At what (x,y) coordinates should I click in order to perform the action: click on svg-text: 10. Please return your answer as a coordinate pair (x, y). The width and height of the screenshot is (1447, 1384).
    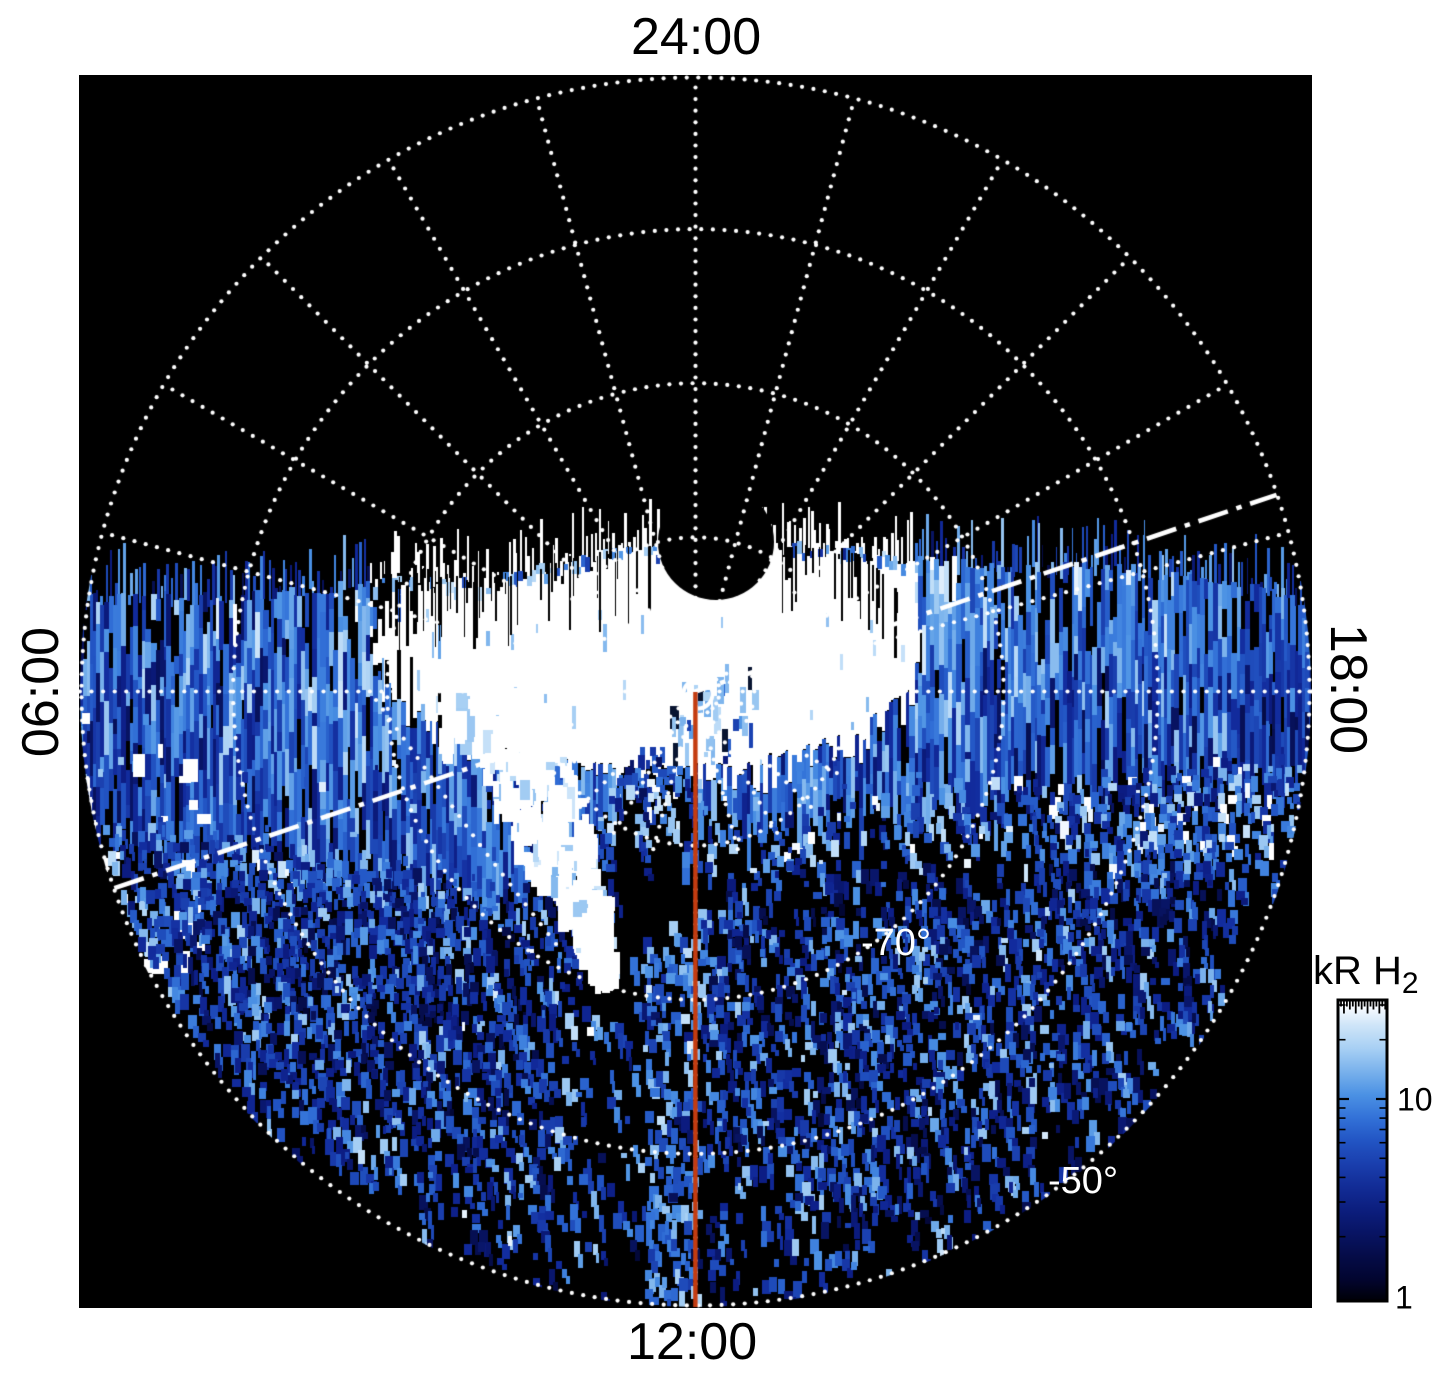
    Looking at the image, I should click on (1415, 1100).